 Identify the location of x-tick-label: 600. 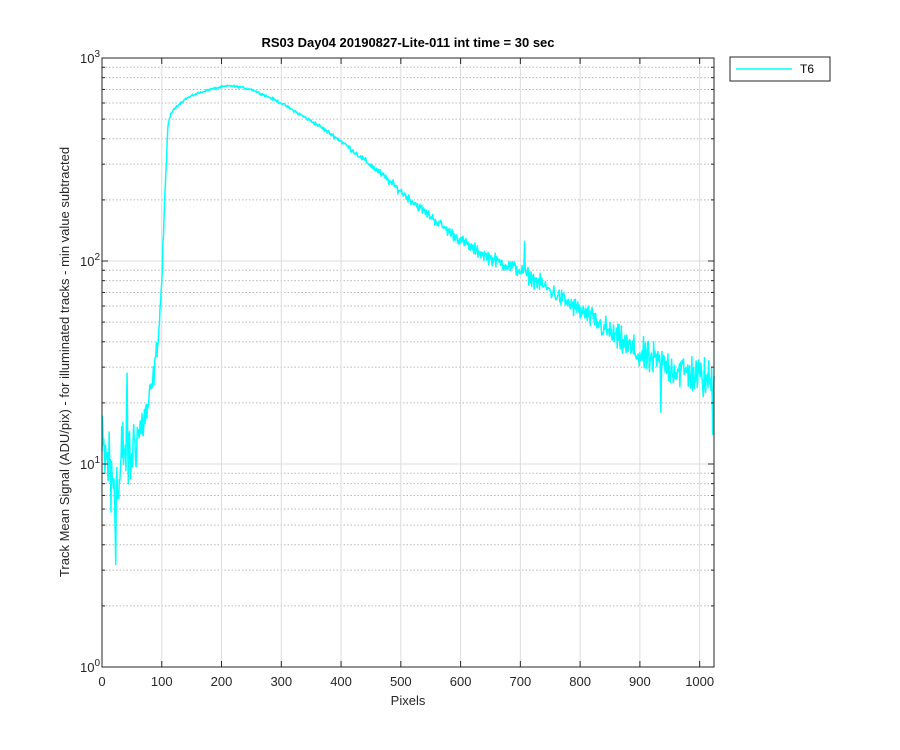
(461, 681).